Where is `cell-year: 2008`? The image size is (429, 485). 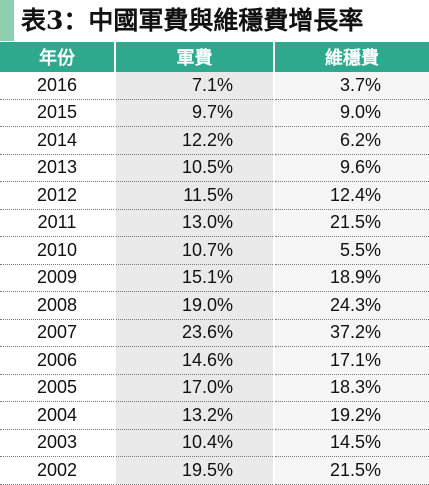
cell-year: 2008 is located at coordinates (58, 305).